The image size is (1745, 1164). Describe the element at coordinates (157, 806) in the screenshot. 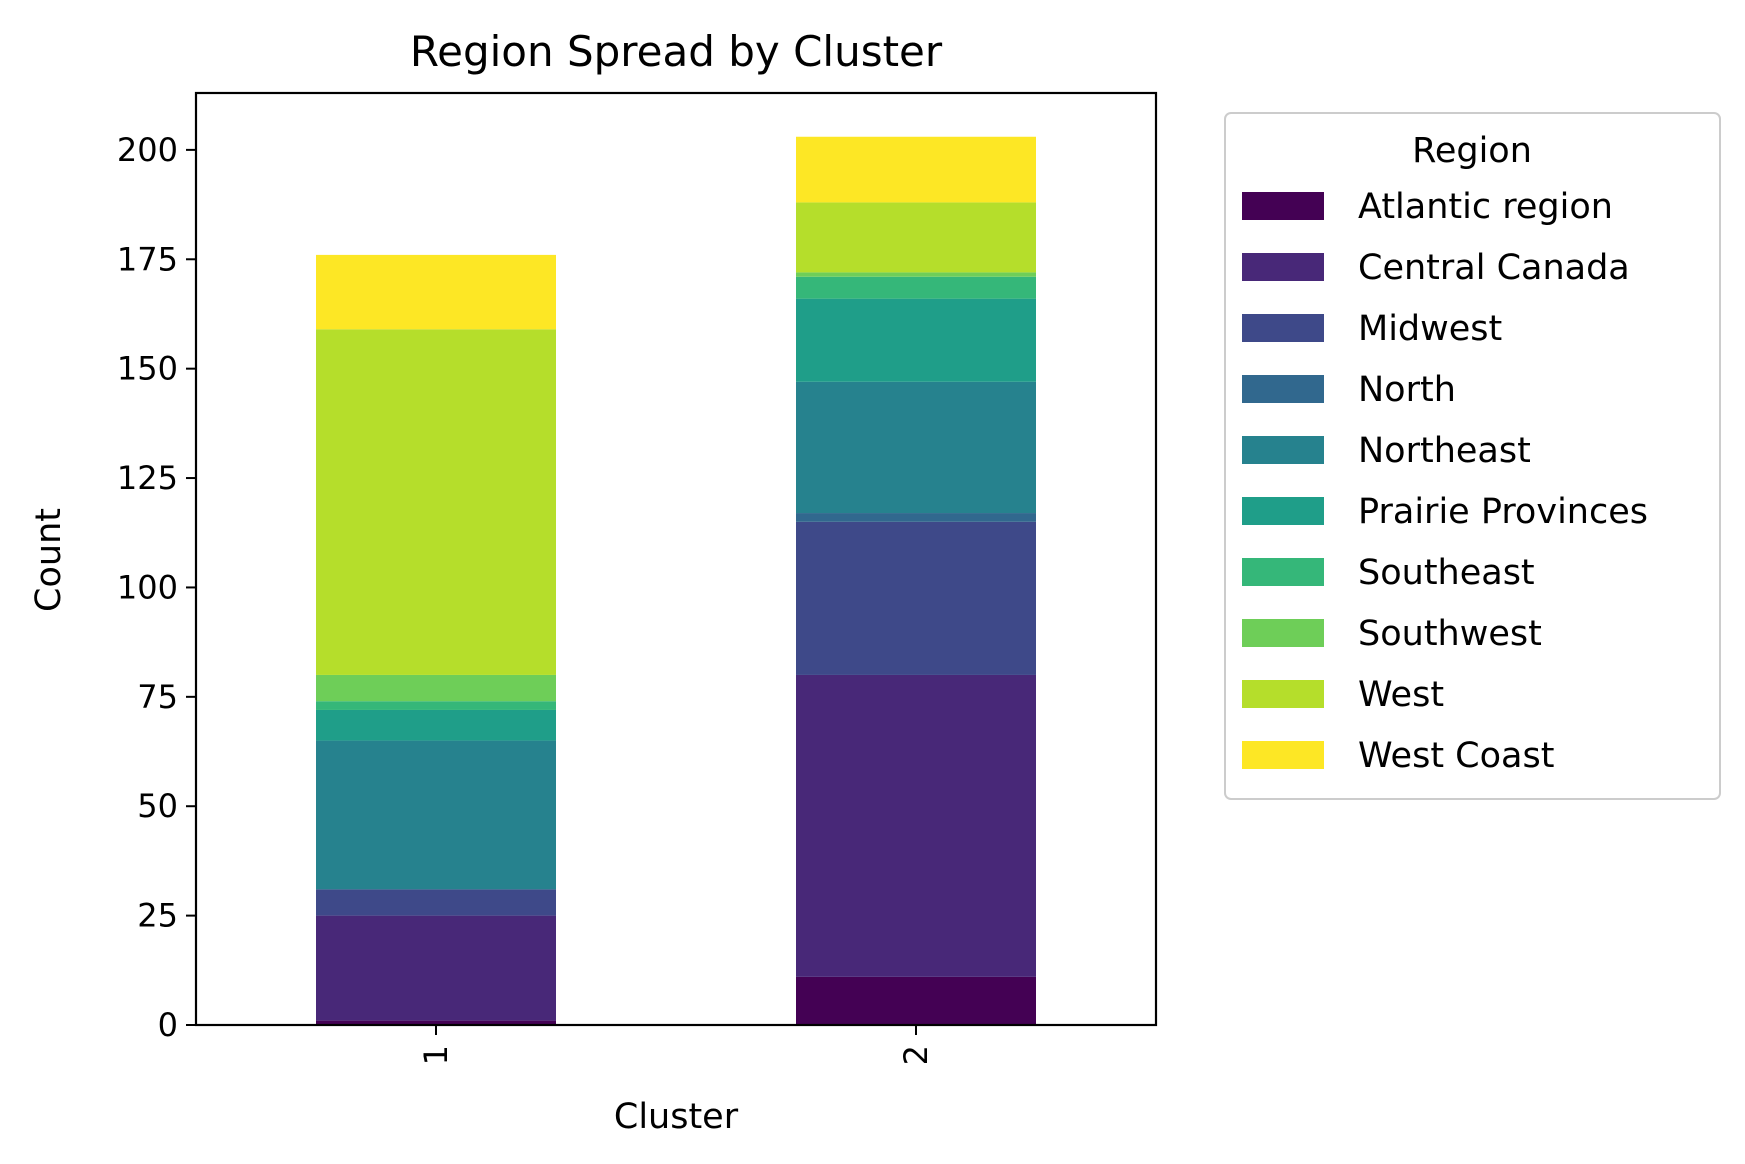

I see `y-tick-label: 50` at that location.